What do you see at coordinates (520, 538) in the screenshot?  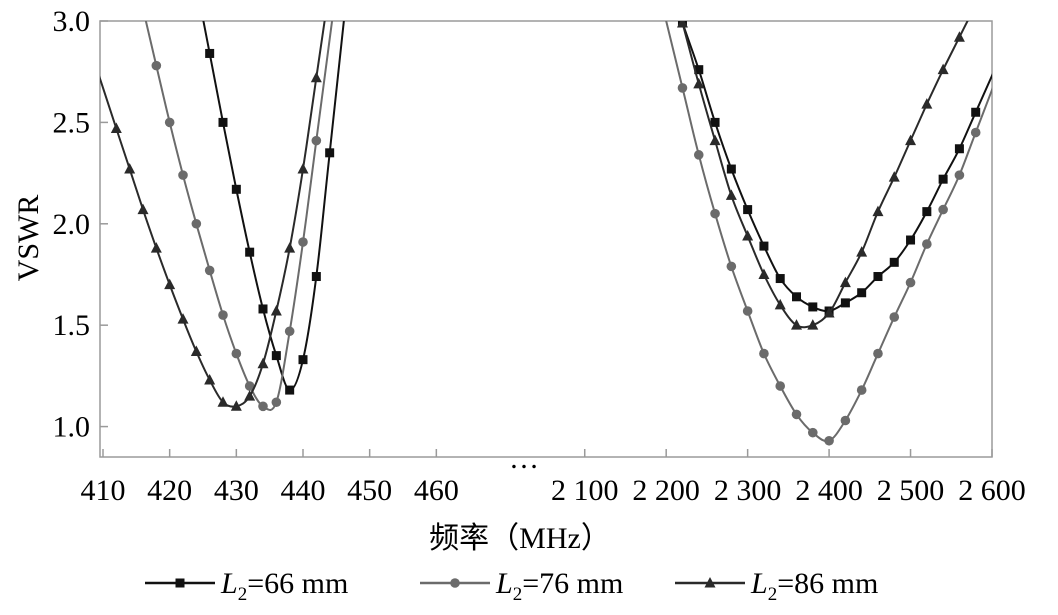 I see `x-axis-title: 频率（MHz）` at bounding box center [520, 538].